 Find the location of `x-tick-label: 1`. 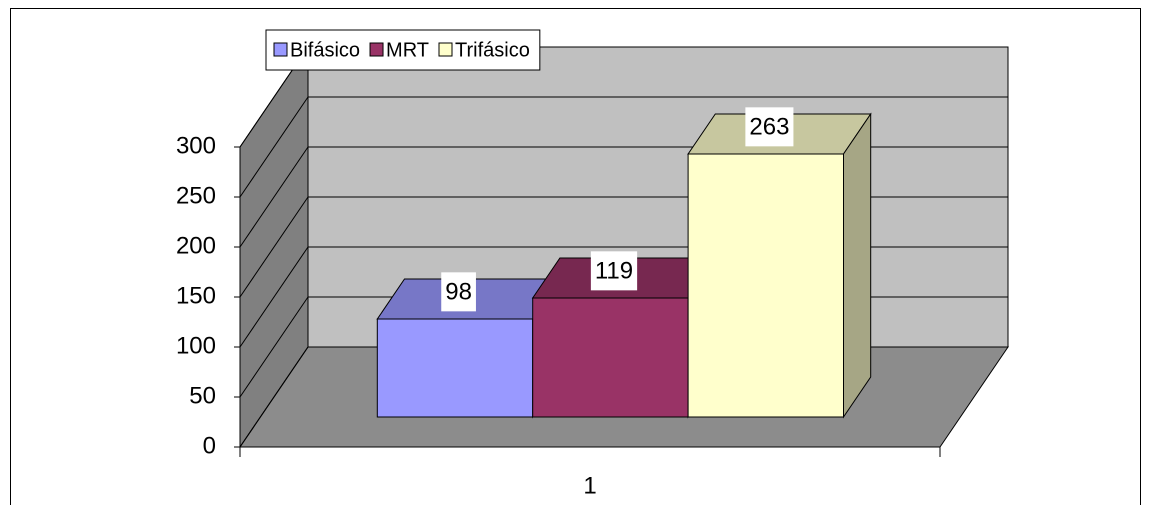

x-tick-label: 1 is located at coordinates (589, 485).